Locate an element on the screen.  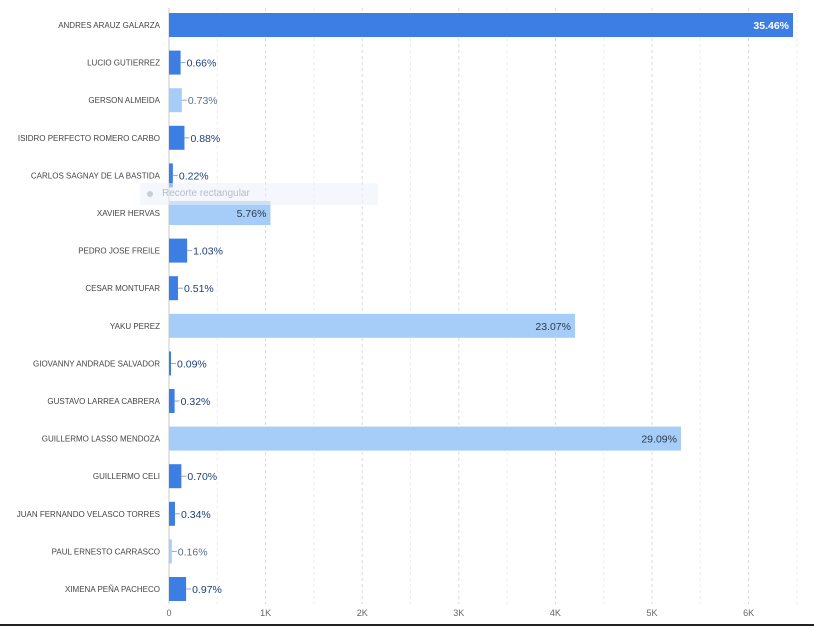
category-label: YAKU PEREZ is located at coordinates (135, 326).